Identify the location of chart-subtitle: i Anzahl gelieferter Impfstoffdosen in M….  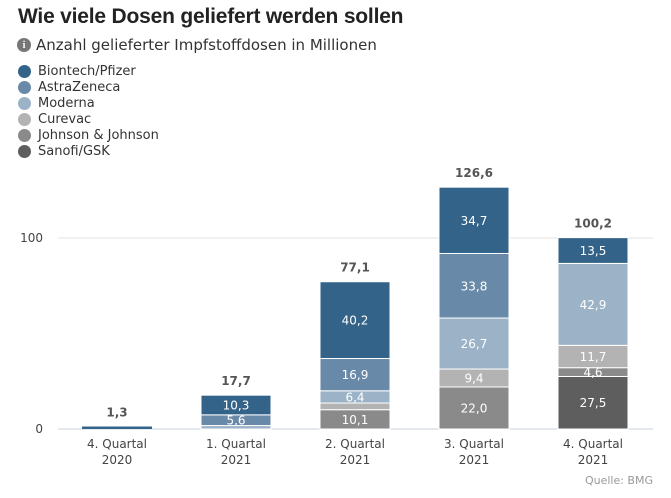
(197, 45).